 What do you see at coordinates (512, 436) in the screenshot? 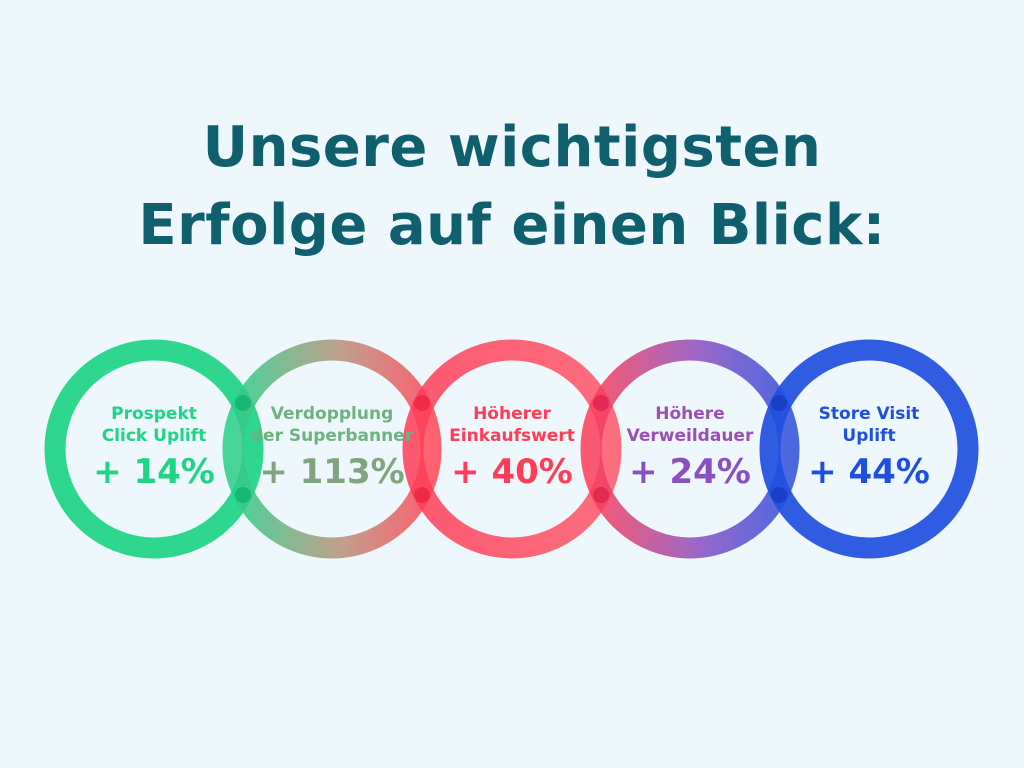
I see `metric-label-line: Einkaufswert` at bounding box center [512, 436].